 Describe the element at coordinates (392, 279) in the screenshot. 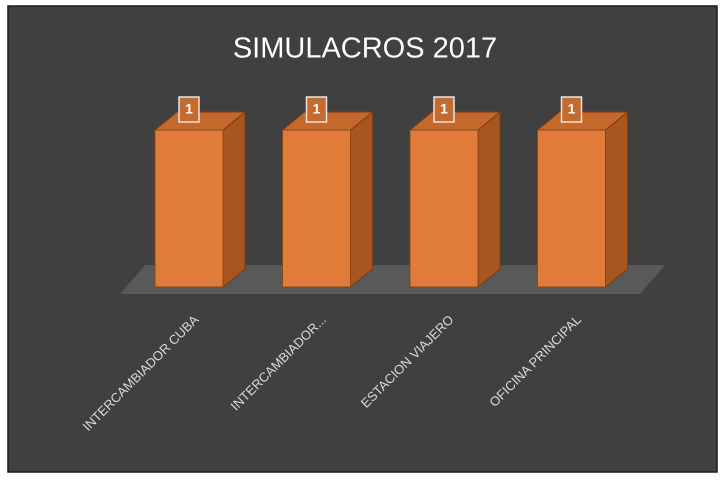

I see `floor` at that location.